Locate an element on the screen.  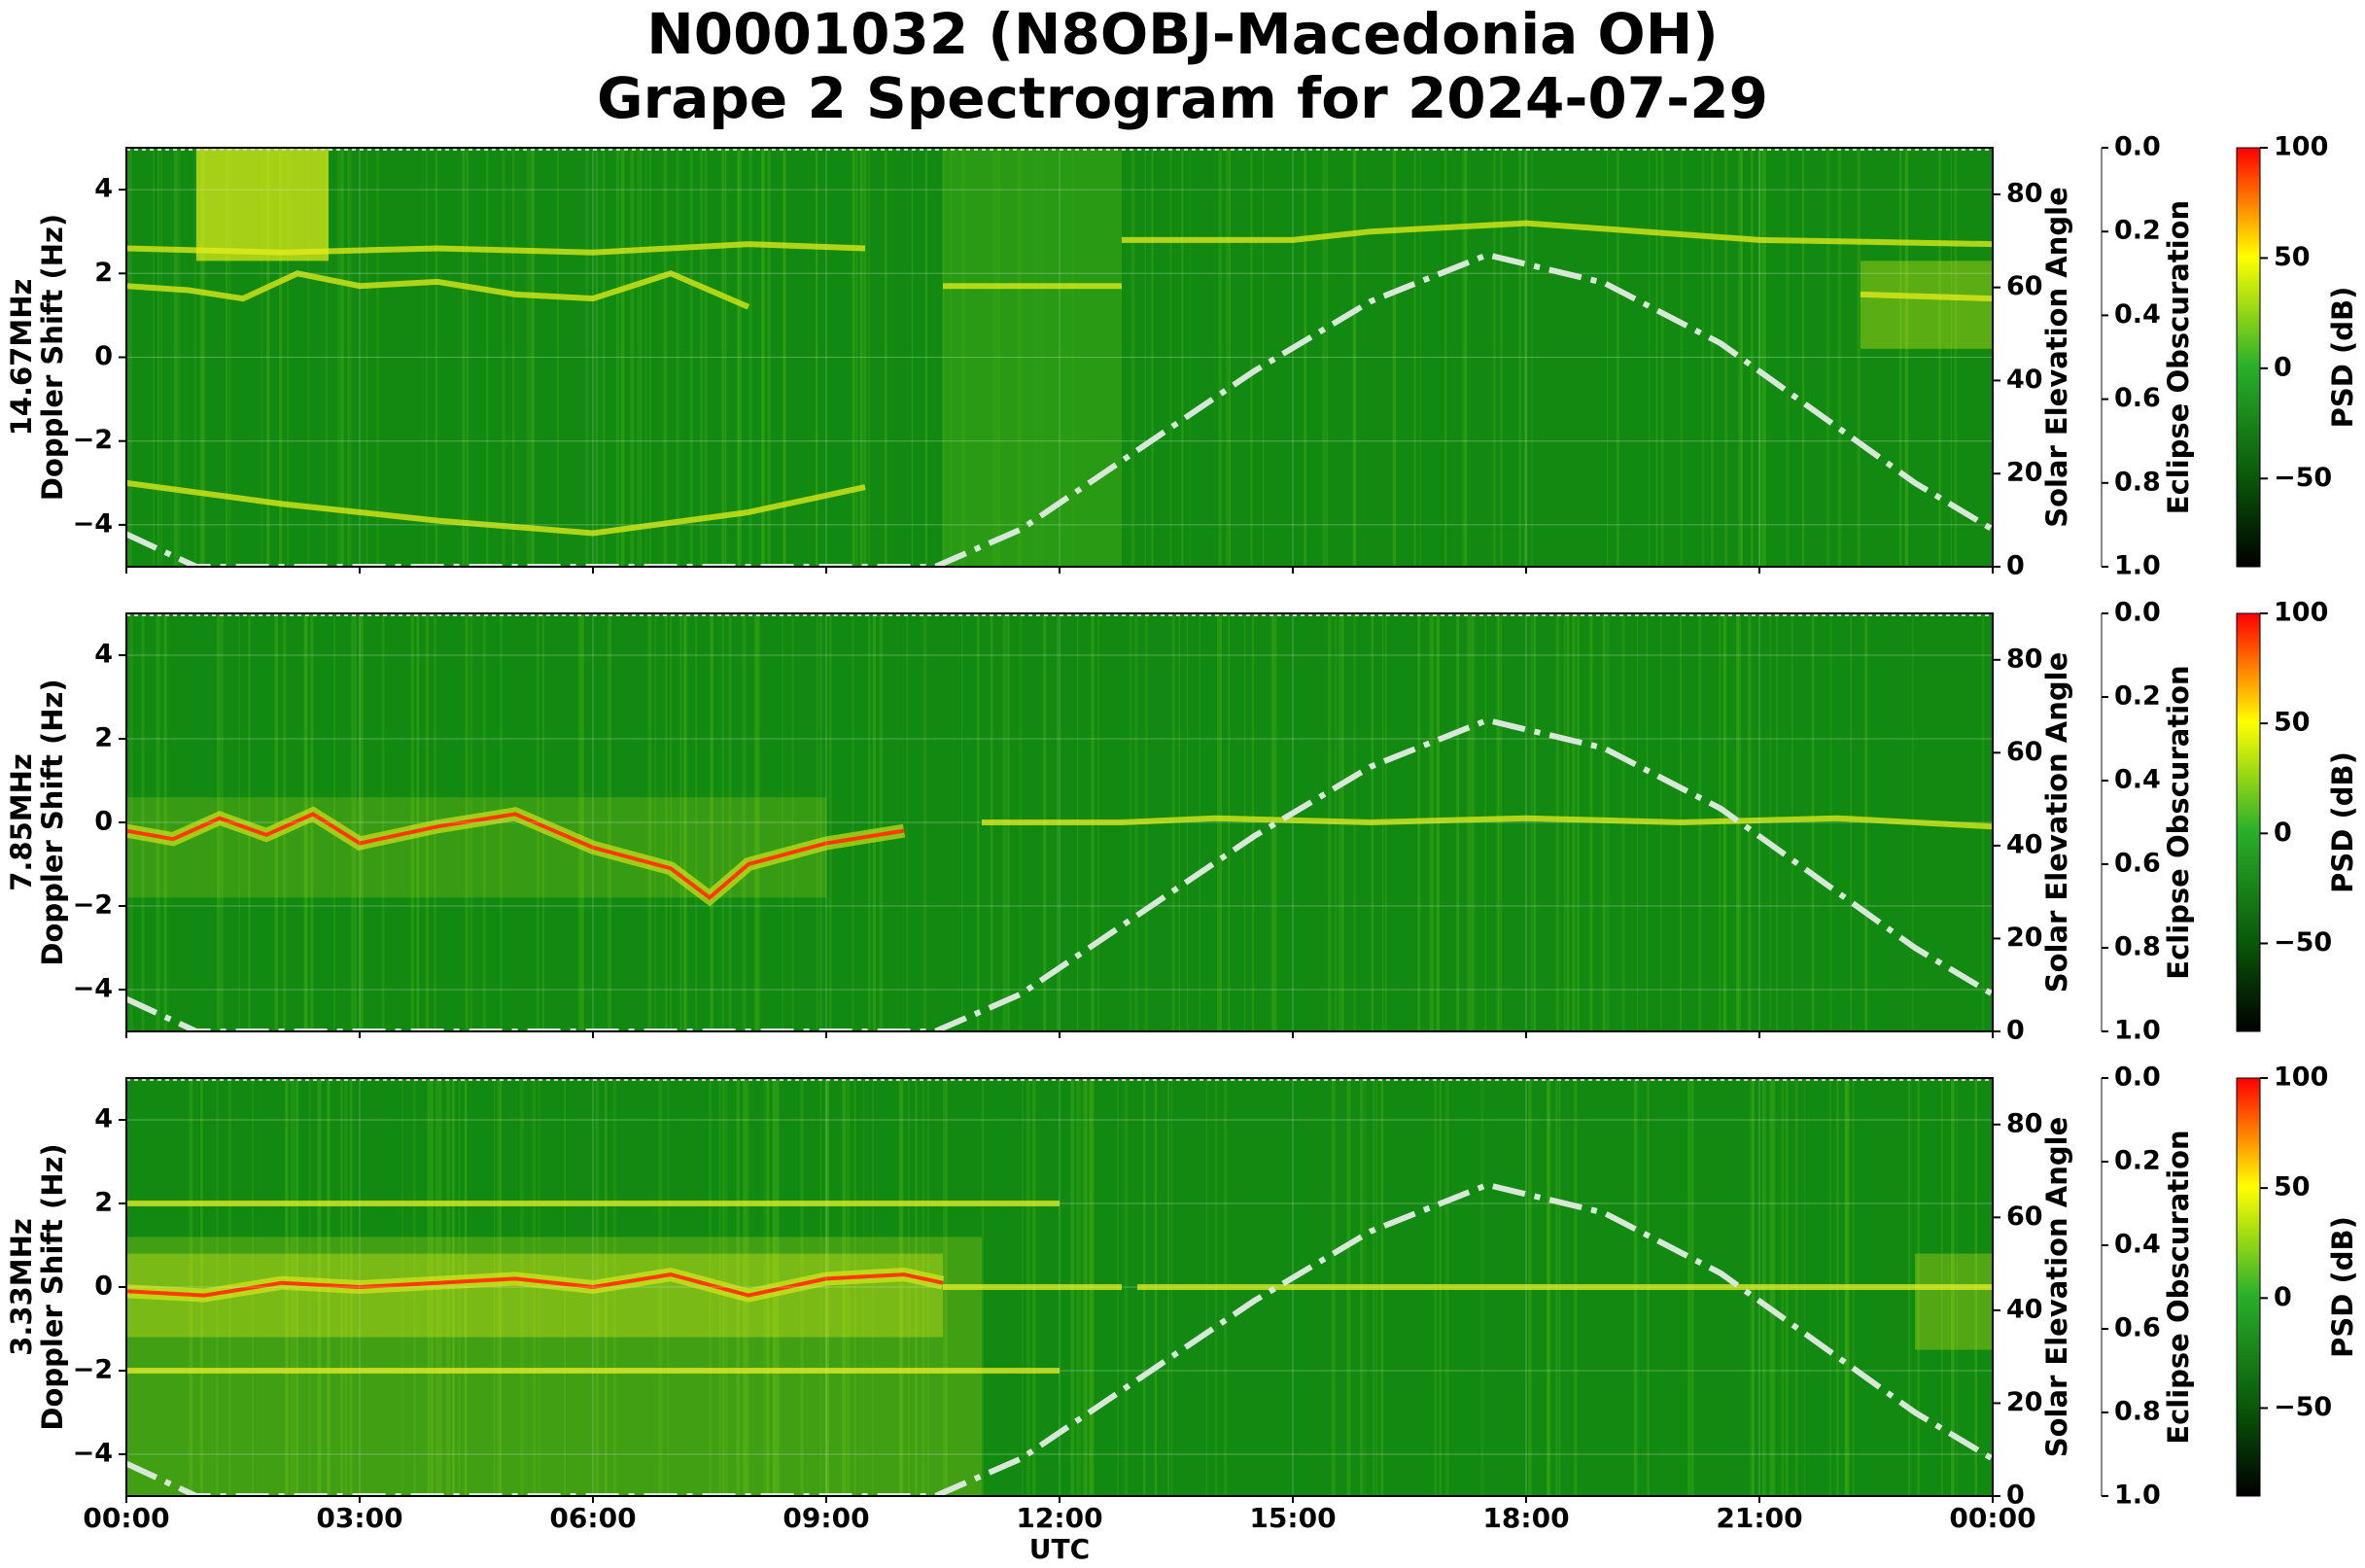
signal-trace-core is located at coordinates (535, 1285).